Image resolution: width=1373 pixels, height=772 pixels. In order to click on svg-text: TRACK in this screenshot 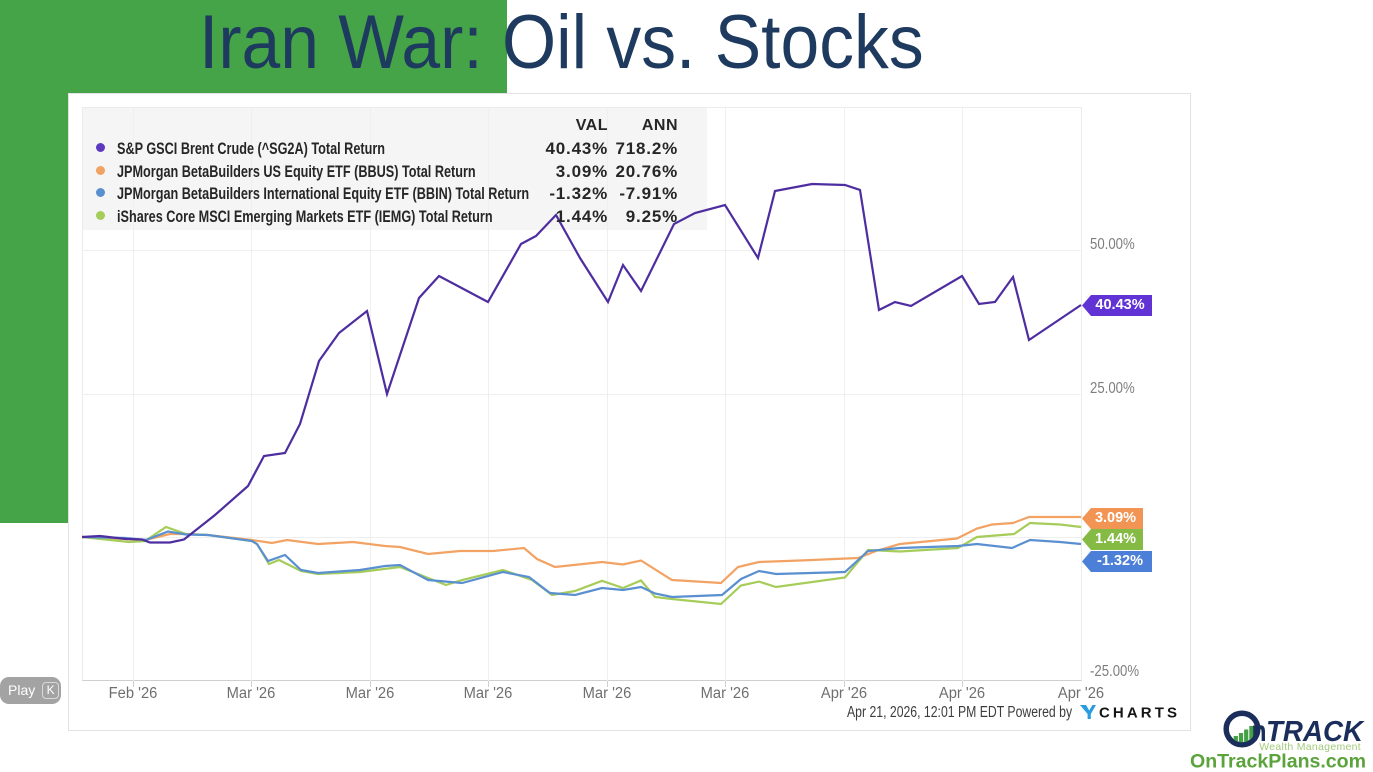, I will do `click(1315, 732)`.